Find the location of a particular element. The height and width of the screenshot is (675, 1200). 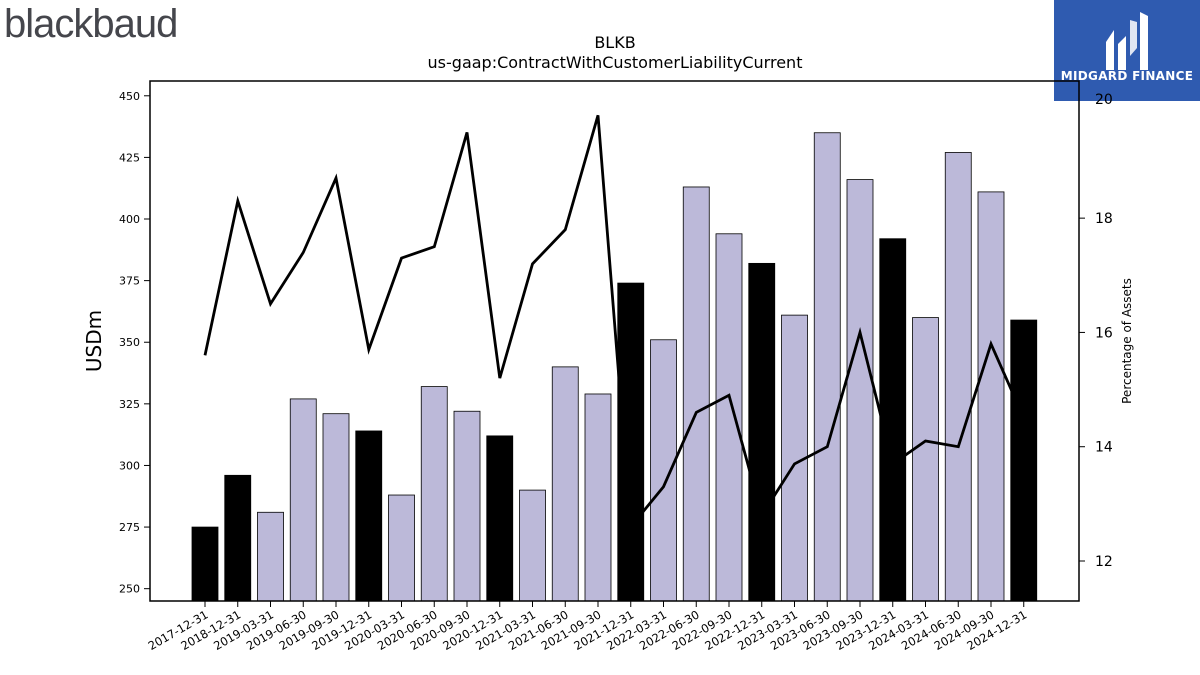

midgard-finance-badge: MIDGARD FINANCE is located at coordinates (1127, 50).